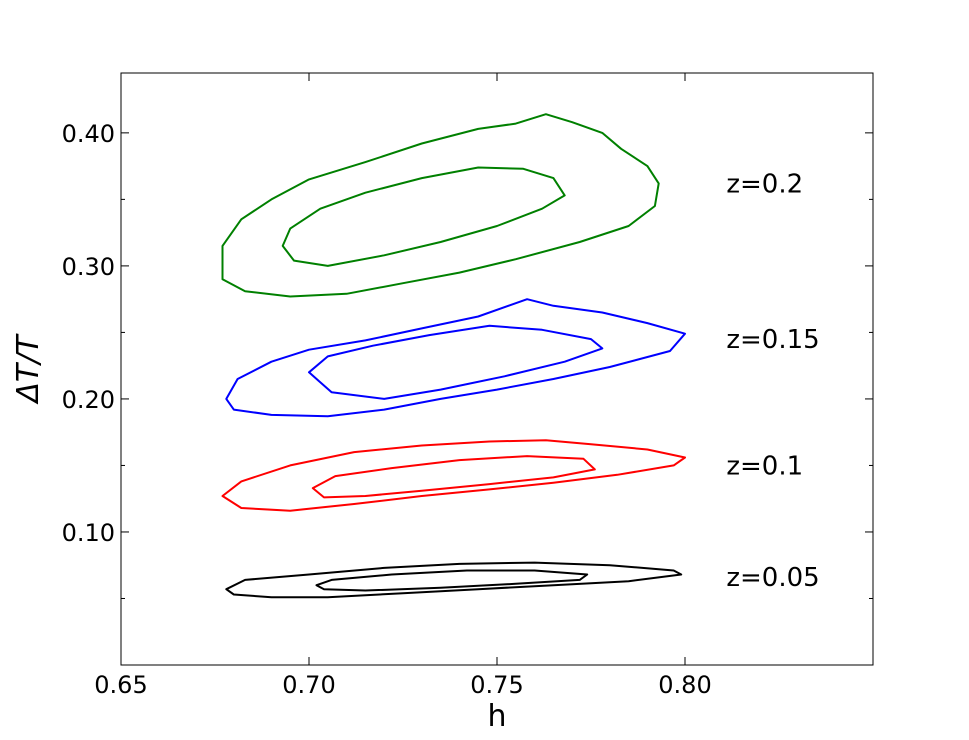 This screenshot has width=969, height=740. What do you see at coordinates (88, 533) in the screenshot?
I see `y-tick-label: 0.10` at bounding box center [88, 533].